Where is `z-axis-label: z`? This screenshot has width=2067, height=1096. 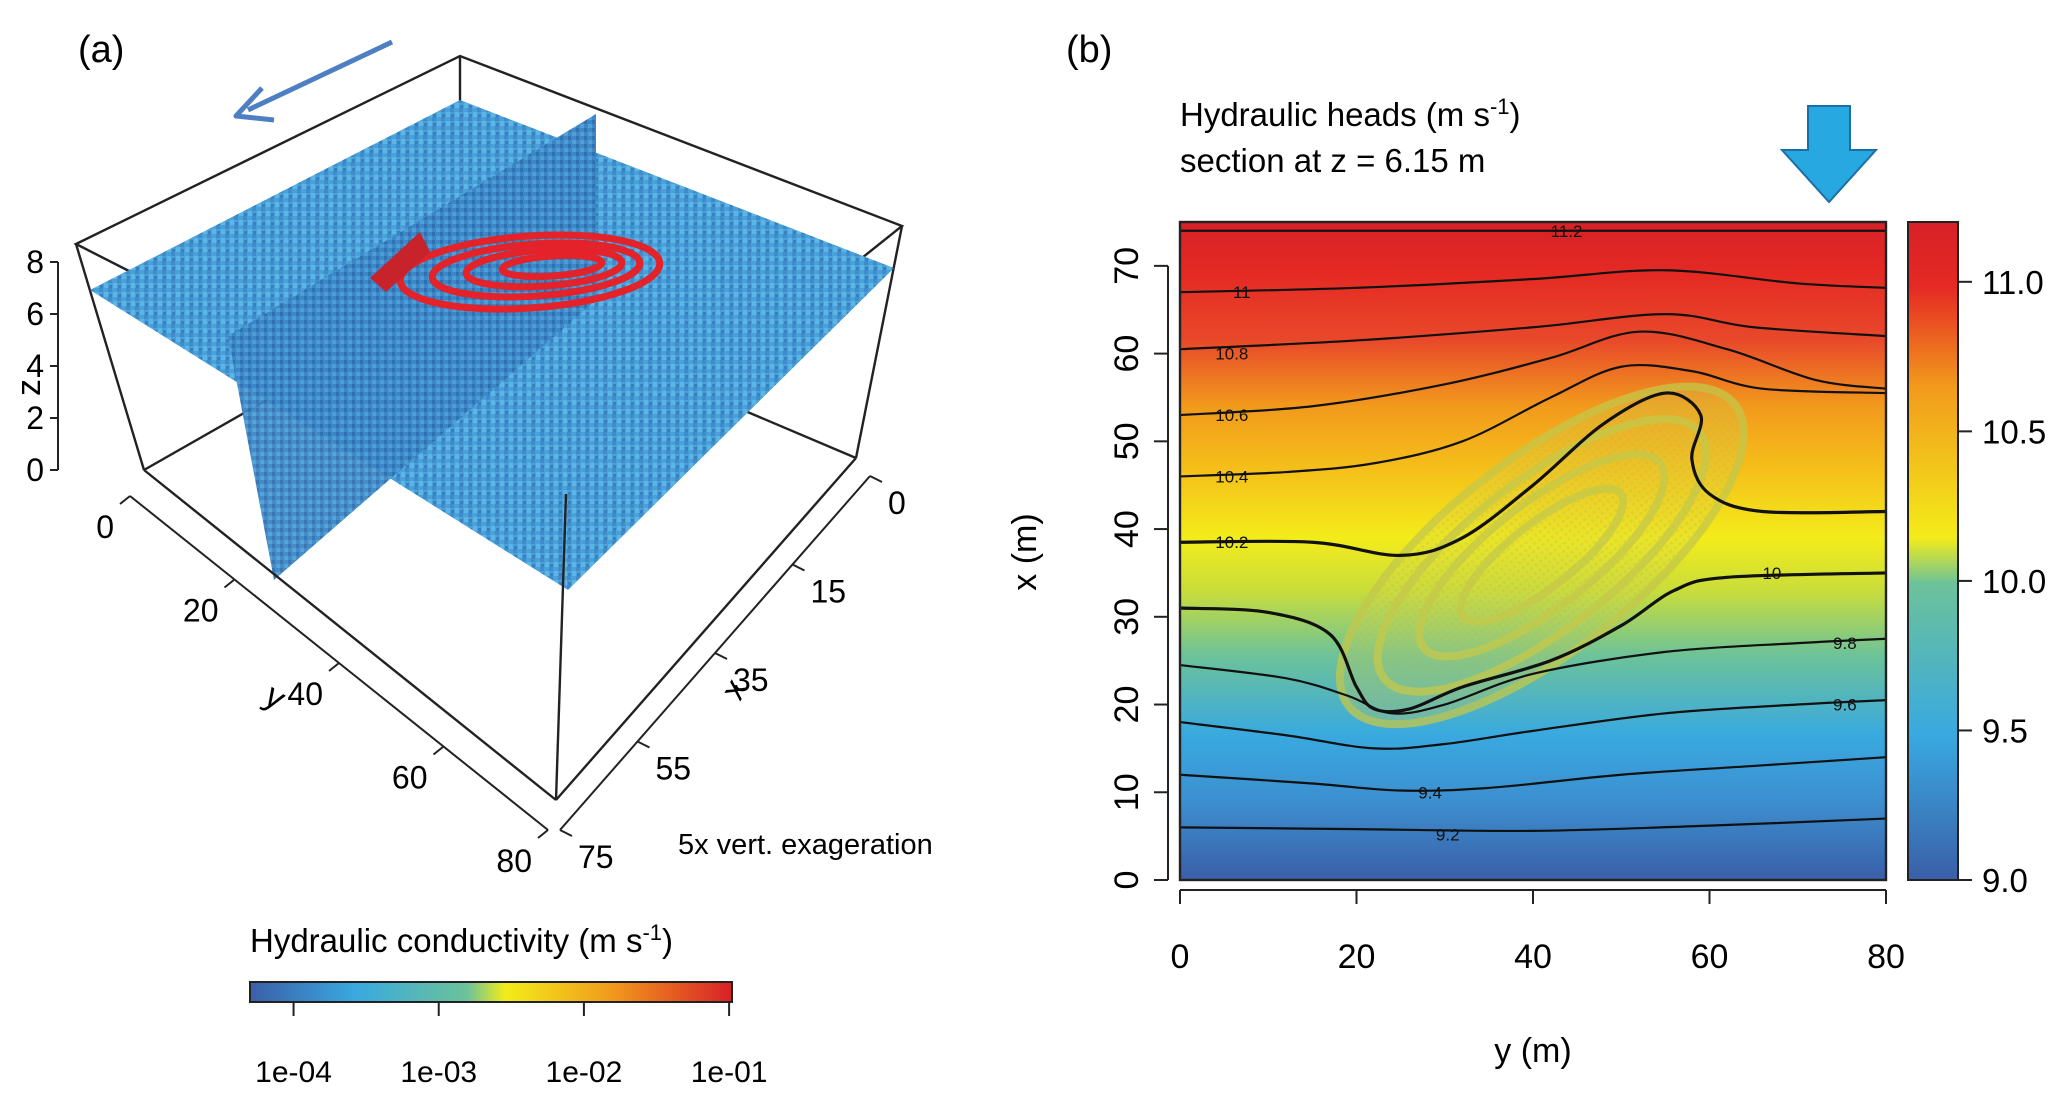
z-axis-label: z is located at coordinates (29, 387).